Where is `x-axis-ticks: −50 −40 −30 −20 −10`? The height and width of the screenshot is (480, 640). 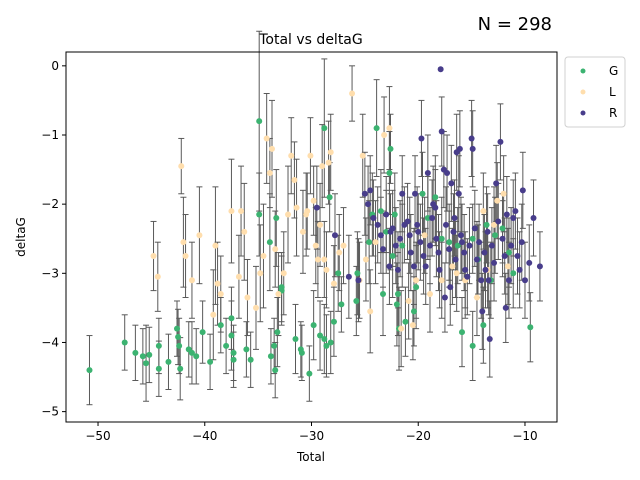
x-axis-ticks: −50 −40 −30 −20 −10 is located at coordinates (311, 432).